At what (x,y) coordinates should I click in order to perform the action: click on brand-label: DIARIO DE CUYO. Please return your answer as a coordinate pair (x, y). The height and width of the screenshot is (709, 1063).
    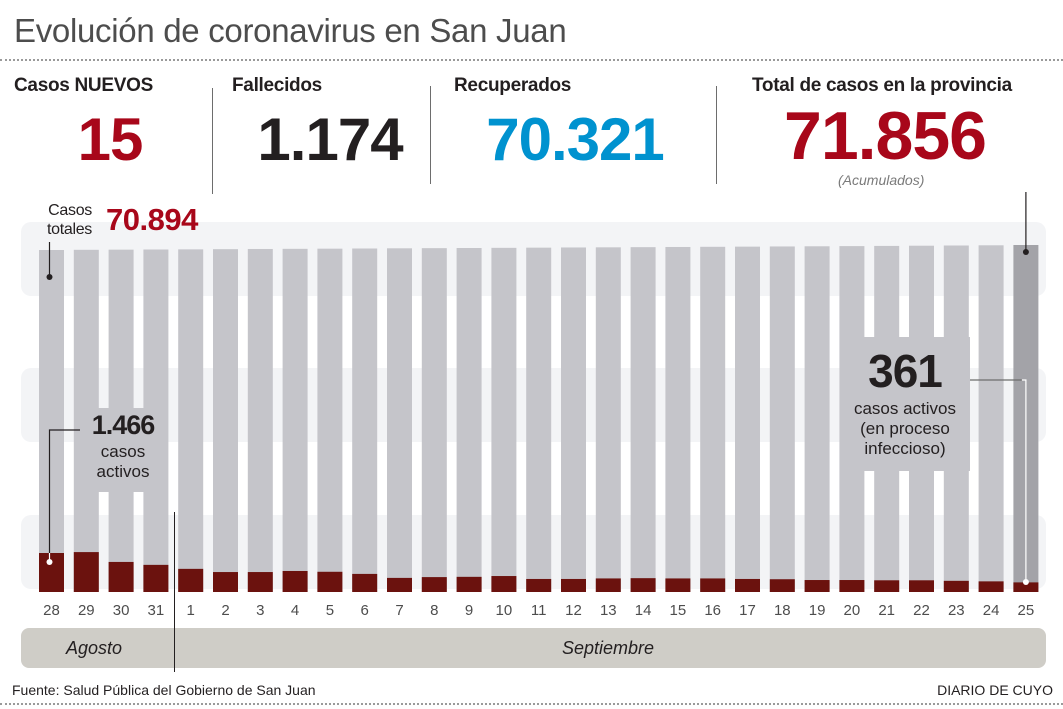
    Looking at the image, I should click on (995, 690).